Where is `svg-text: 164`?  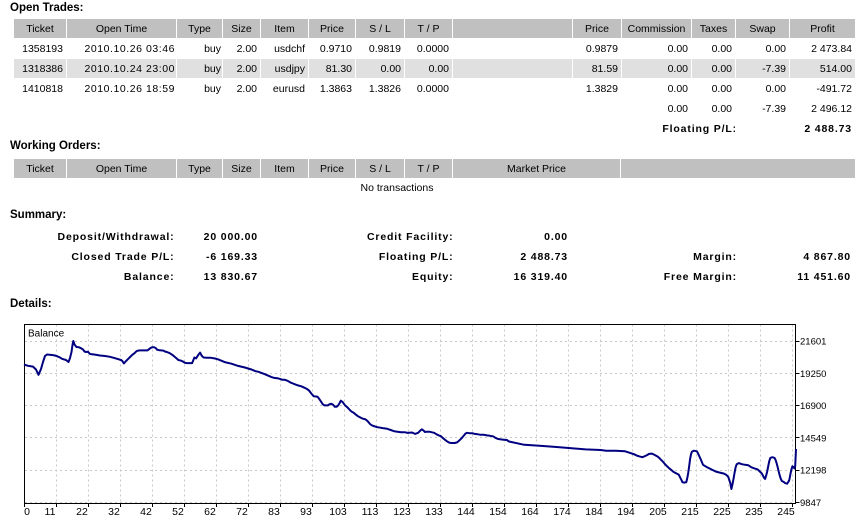
svg-text: 164 is located at coordinates (530, 512).